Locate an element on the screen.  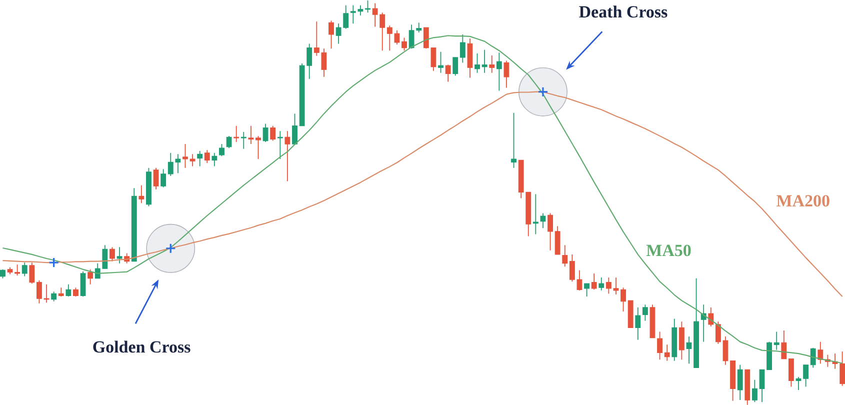
series-label: MA50 is located at coordinates (668, 250).